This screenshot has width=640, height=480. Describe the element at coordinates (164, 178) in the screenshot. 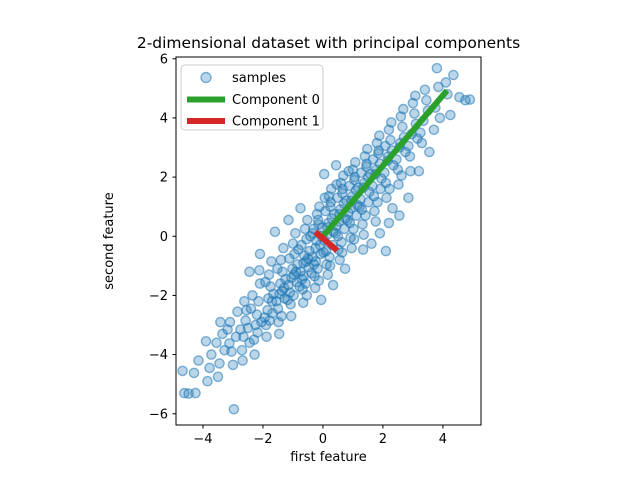

I see `y-tick-label: 2` at that location.